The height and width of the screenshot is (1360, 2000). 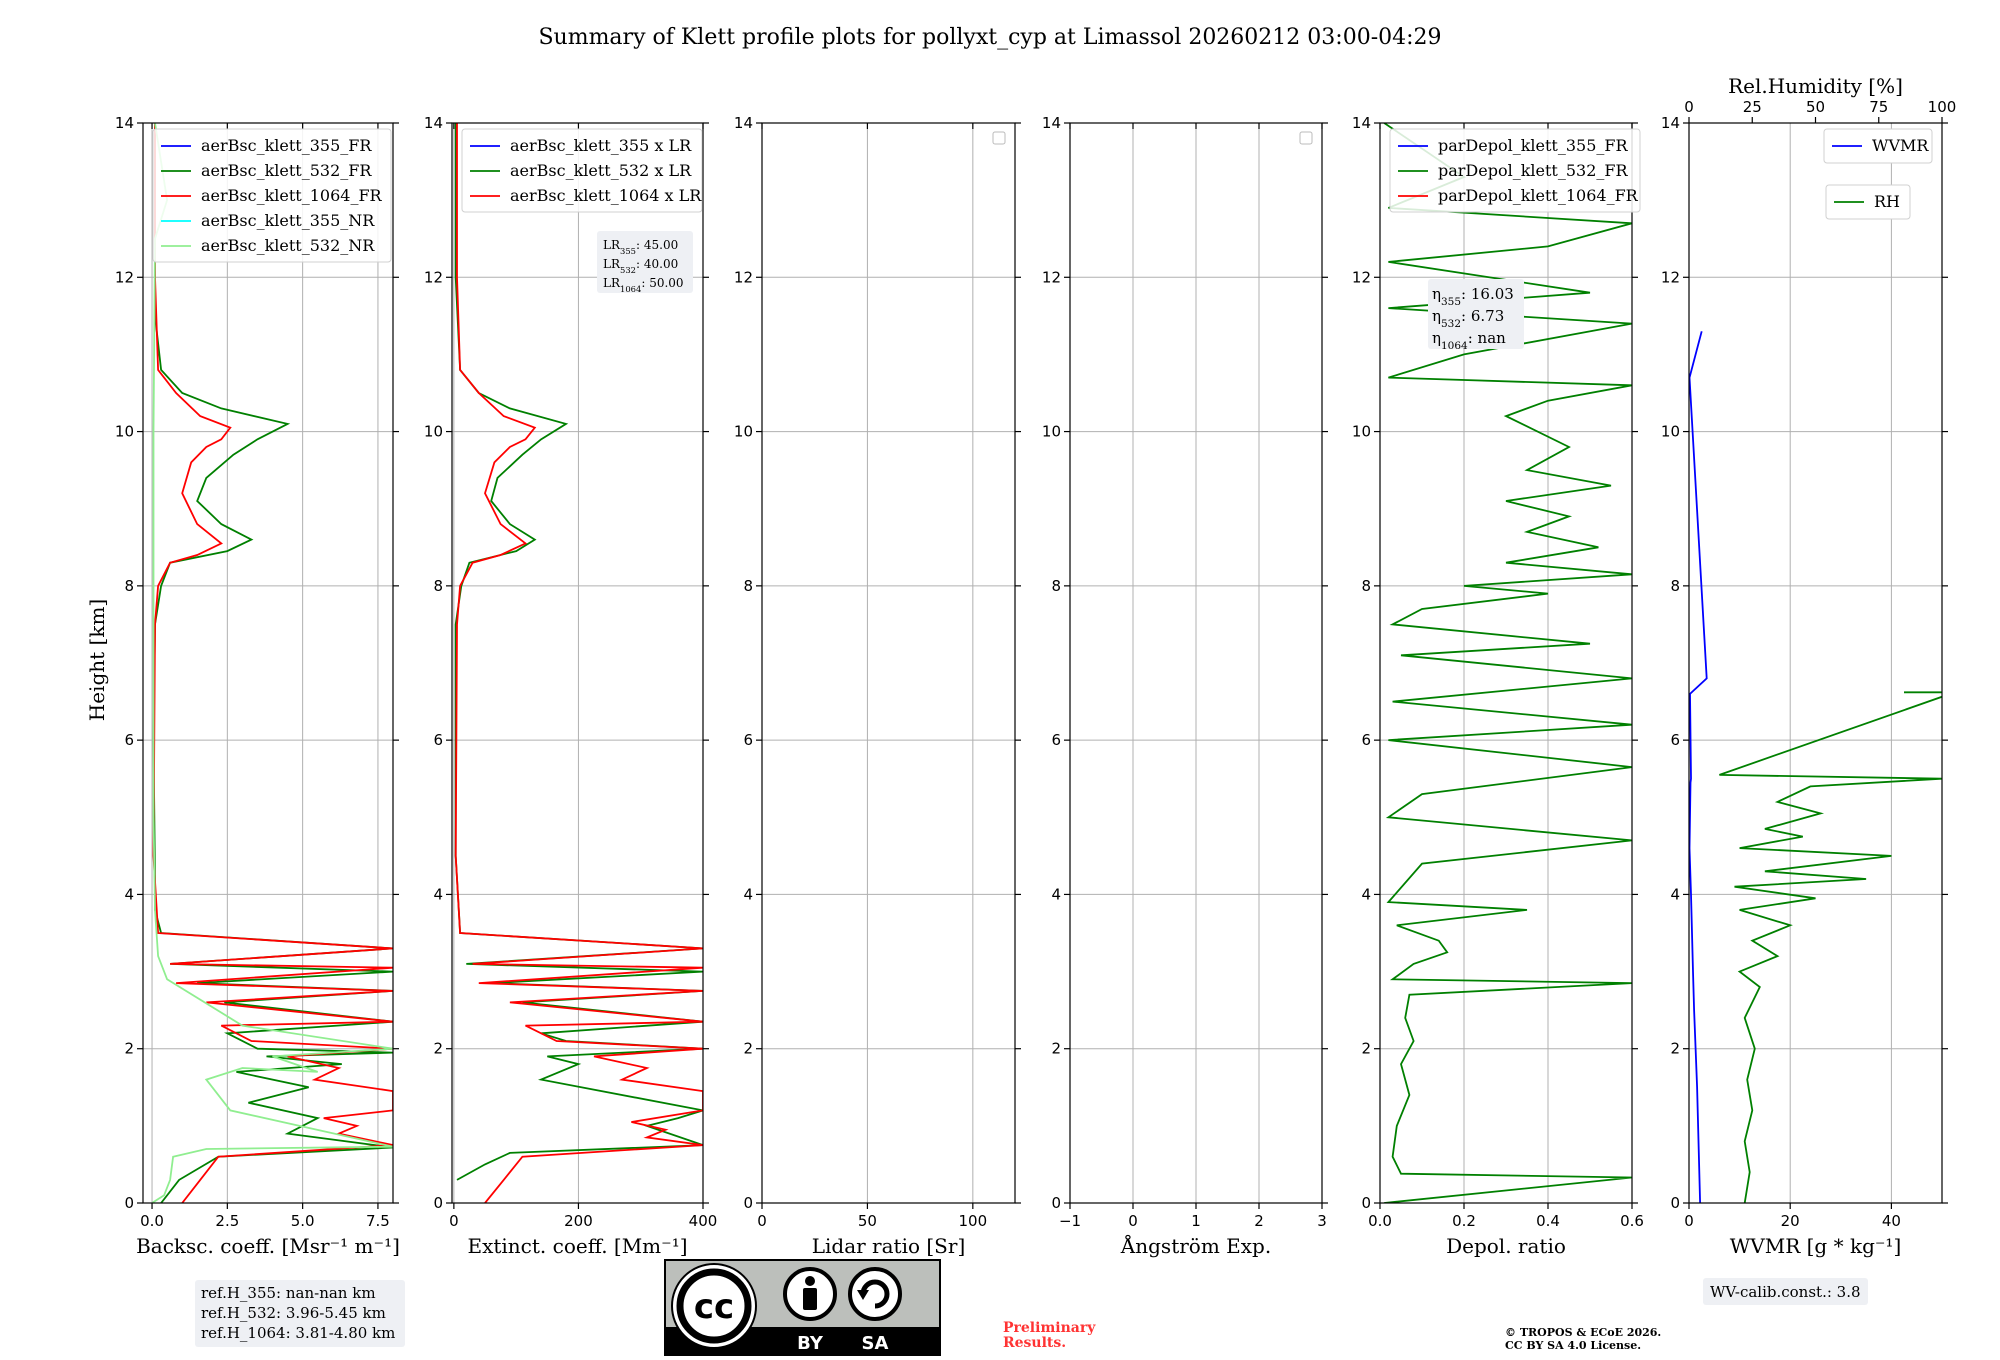 What do you see at coordinates (288, 220) in the screenshot?
I see `bsc-legend-label-3: aerBsc_klett_355_NR` at bounding box center [288, 220].